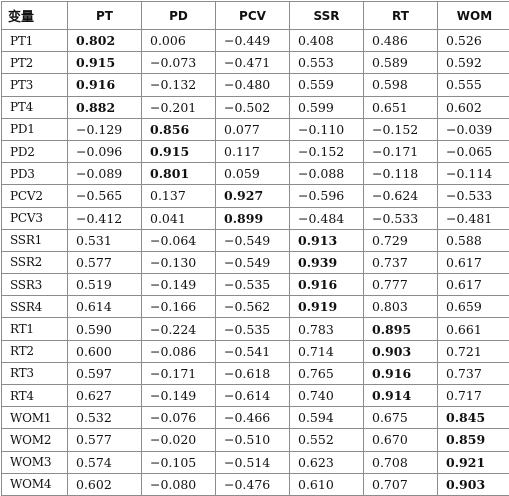 This screenshot has height=496, width=509. I want to click on header-pt: PT, so click(105, 16).